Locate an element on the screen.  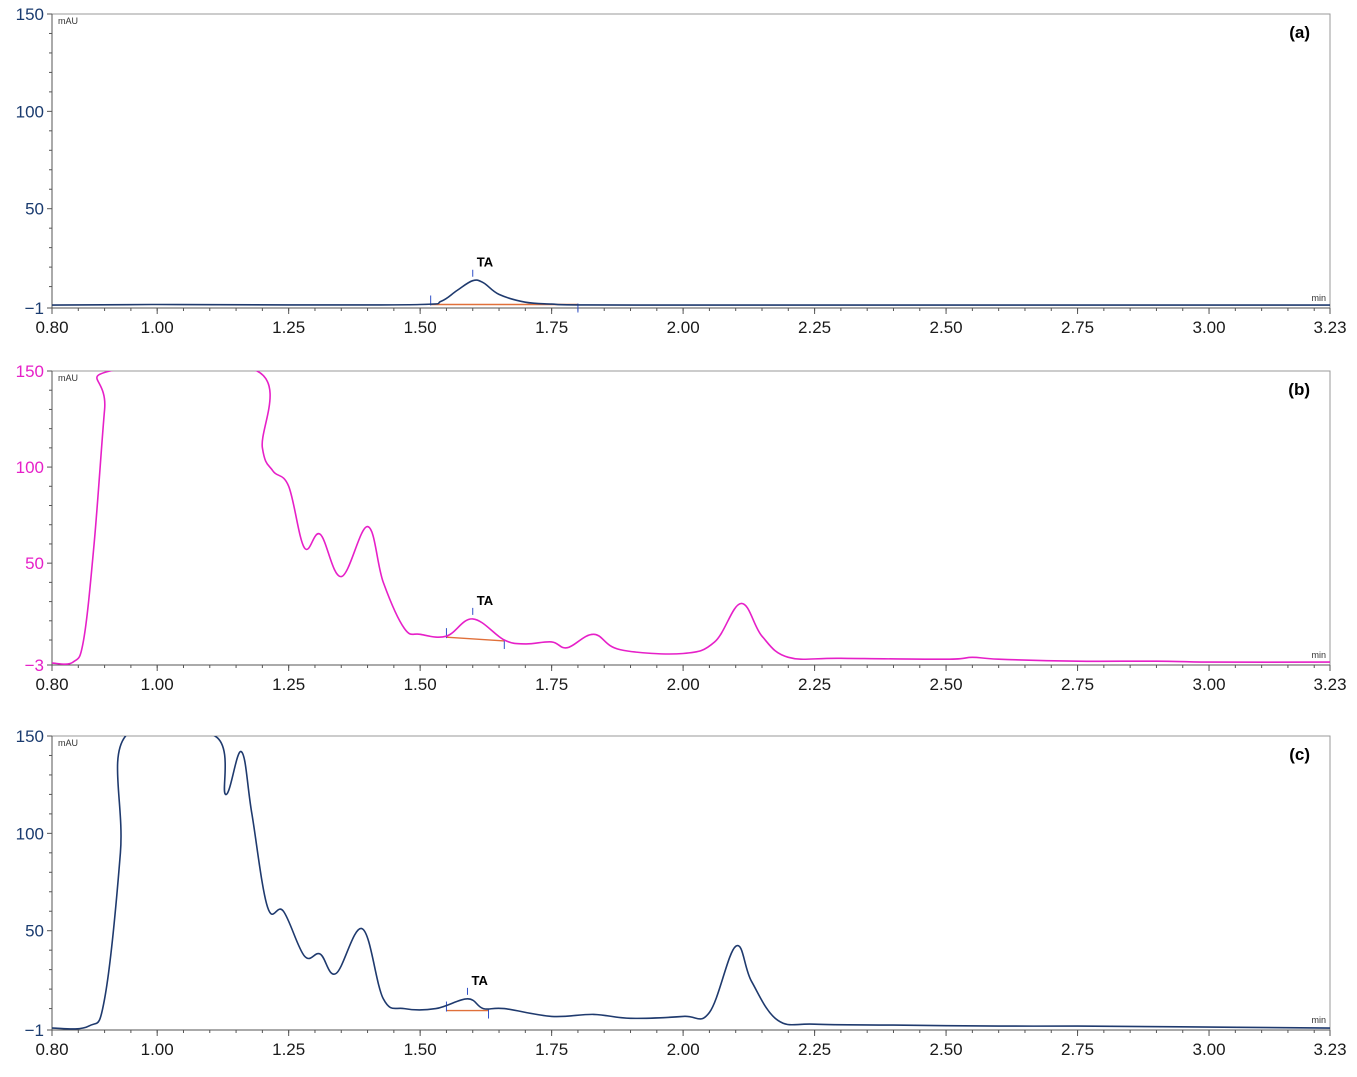
panel-label: (c) is located at coordinates (1299, 754).